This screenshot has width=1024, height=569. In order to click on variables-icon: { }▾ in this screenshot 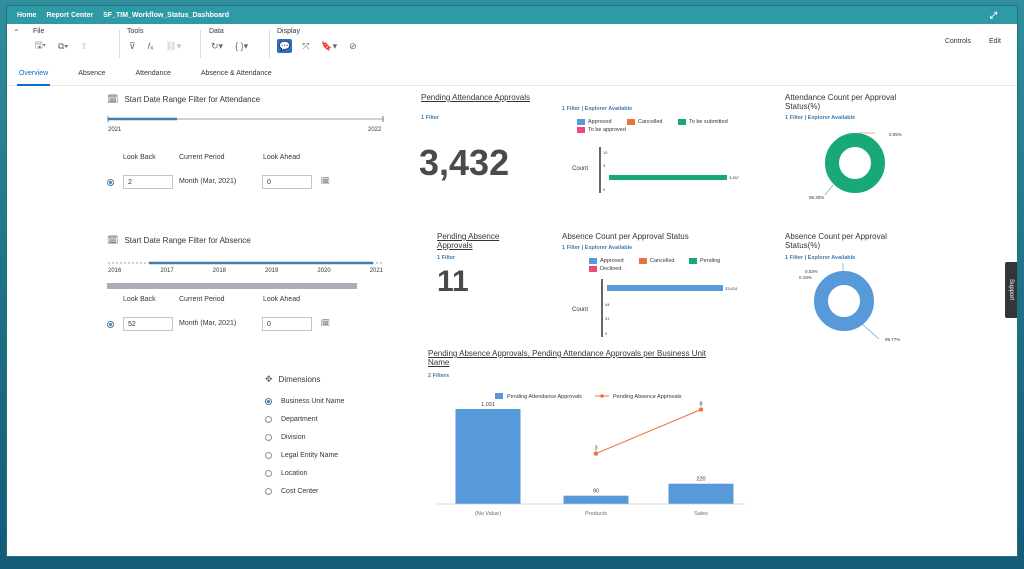, I will do `click(242, 45)`.